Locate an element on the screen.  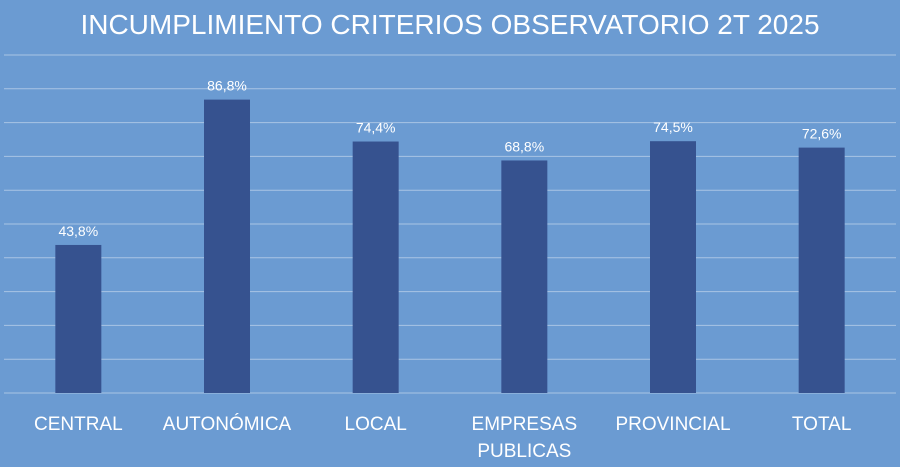
data-label: 72,6% is located at coordinates (822, 134).